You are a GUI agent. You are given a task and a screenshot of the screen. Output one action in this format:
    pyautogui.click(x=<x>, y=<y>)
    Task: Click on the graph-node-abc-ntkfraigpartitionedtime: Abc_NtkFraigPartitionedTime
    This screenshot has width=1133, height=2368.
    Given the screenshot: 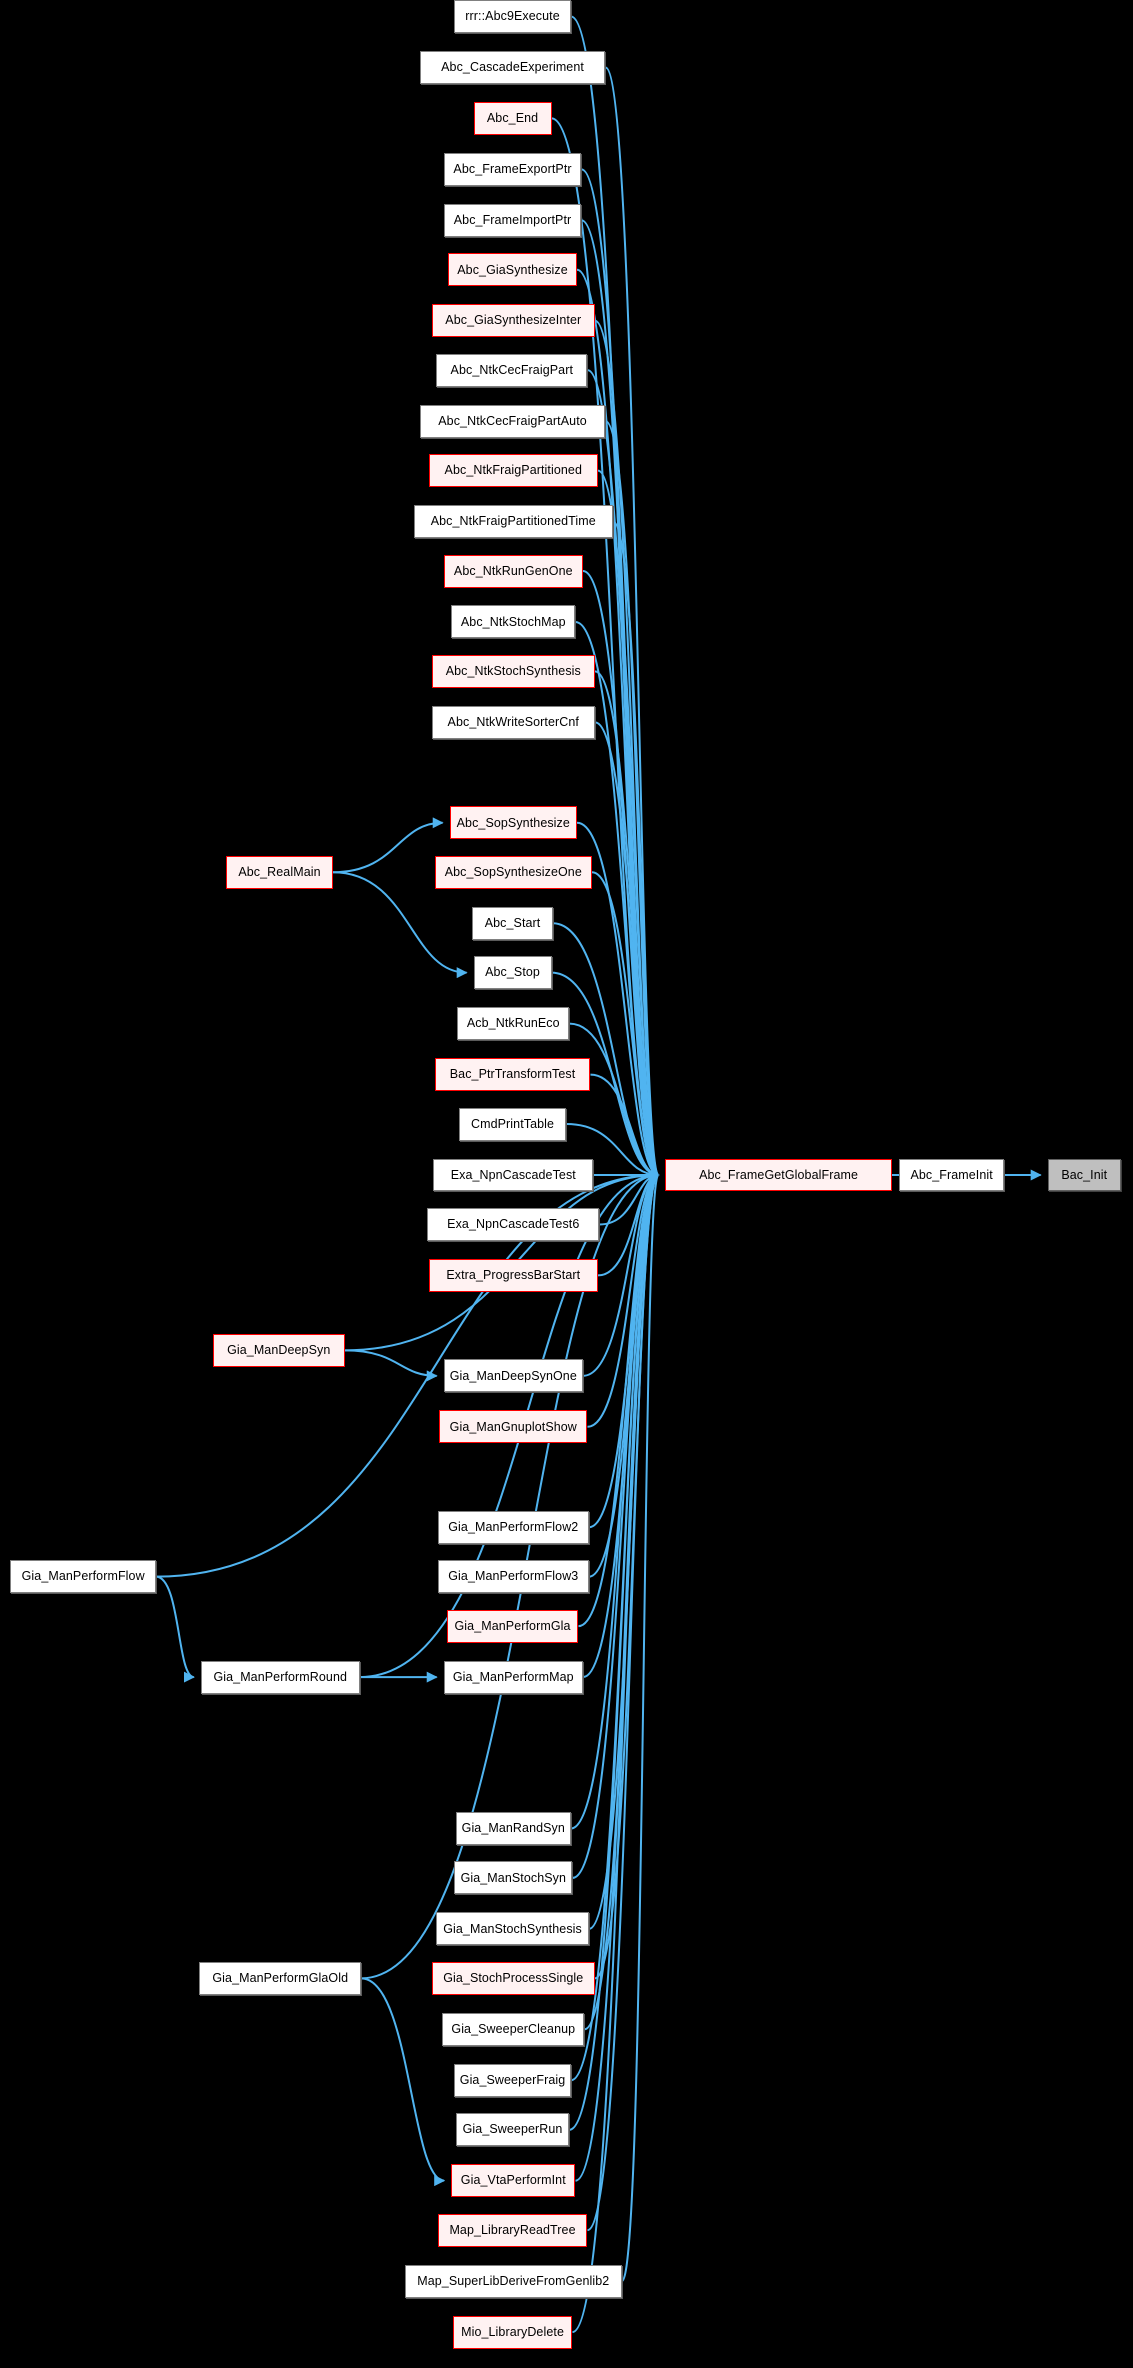 What is the action you would take?
    pyautogui.click(x=513, y=522)
    